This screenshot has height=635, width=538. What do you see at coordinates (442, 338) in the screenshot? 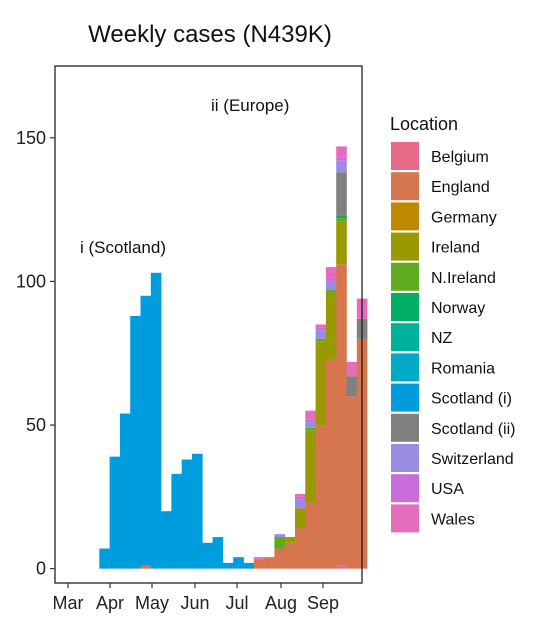
I see `legend-label: NZ` at bounding box center [442, 338].